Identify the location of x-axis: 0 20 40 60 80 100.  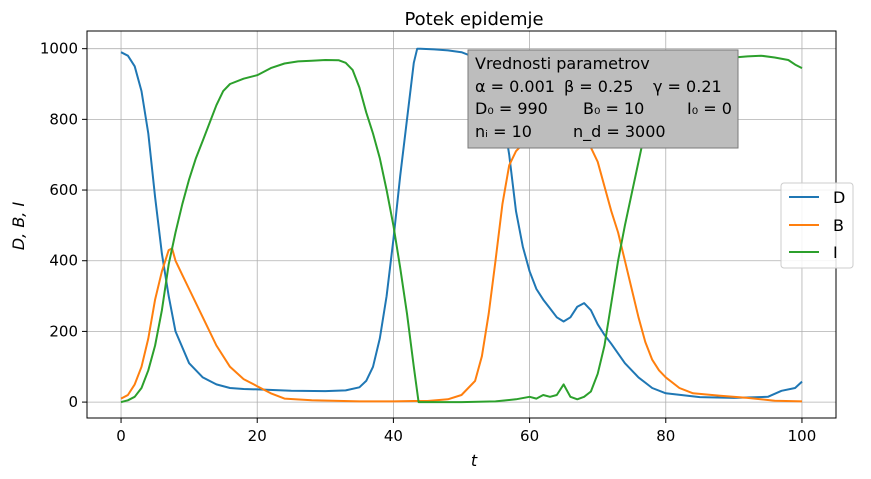
(466, 431).